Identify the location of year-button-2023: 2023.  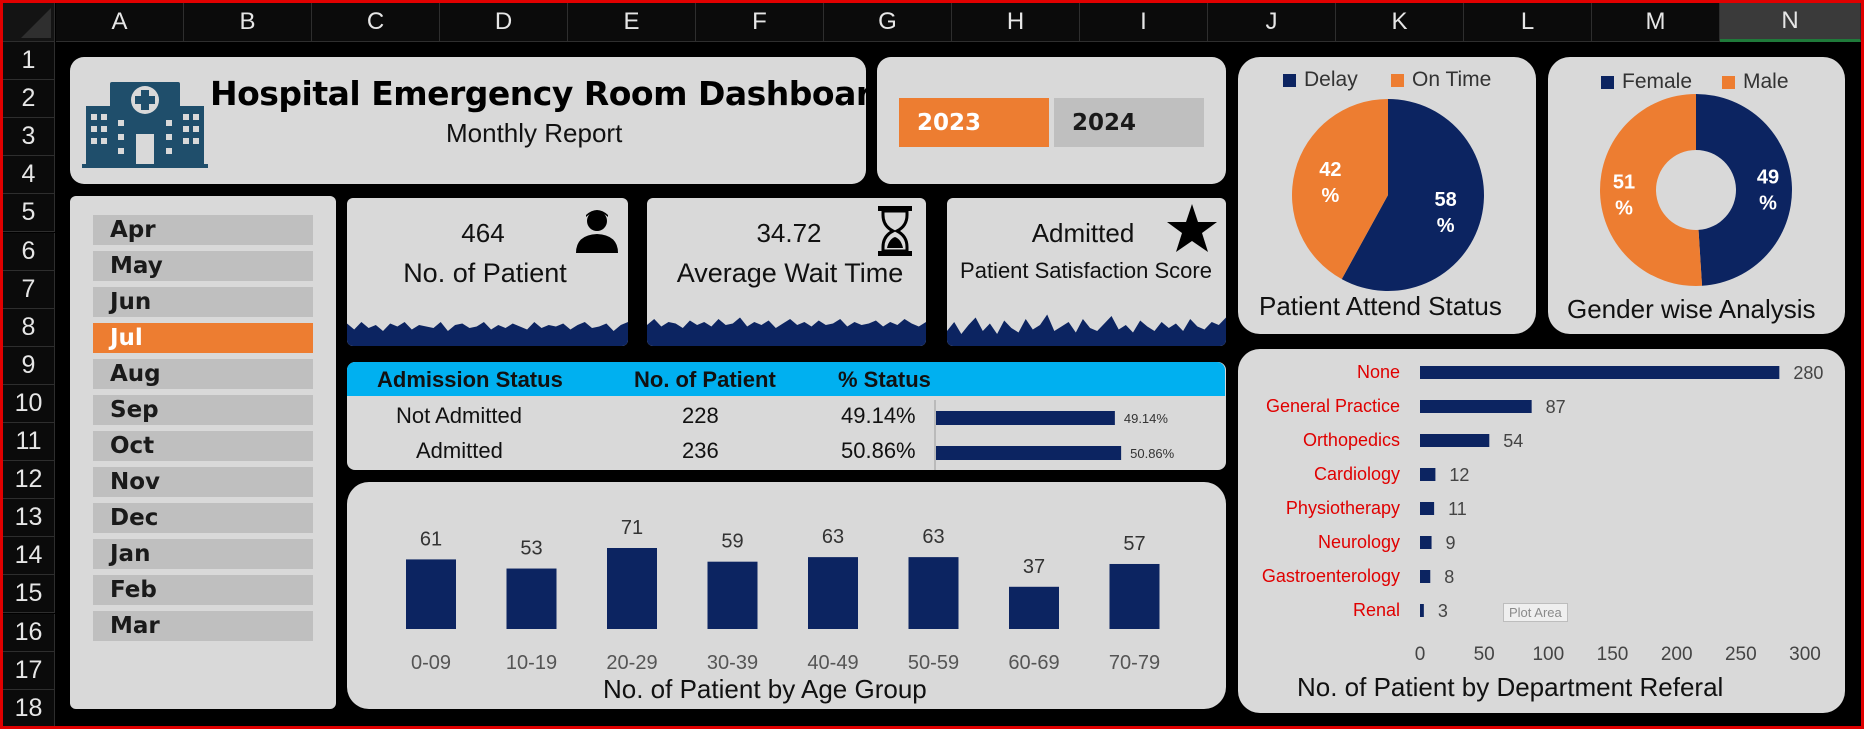
(974, 122).